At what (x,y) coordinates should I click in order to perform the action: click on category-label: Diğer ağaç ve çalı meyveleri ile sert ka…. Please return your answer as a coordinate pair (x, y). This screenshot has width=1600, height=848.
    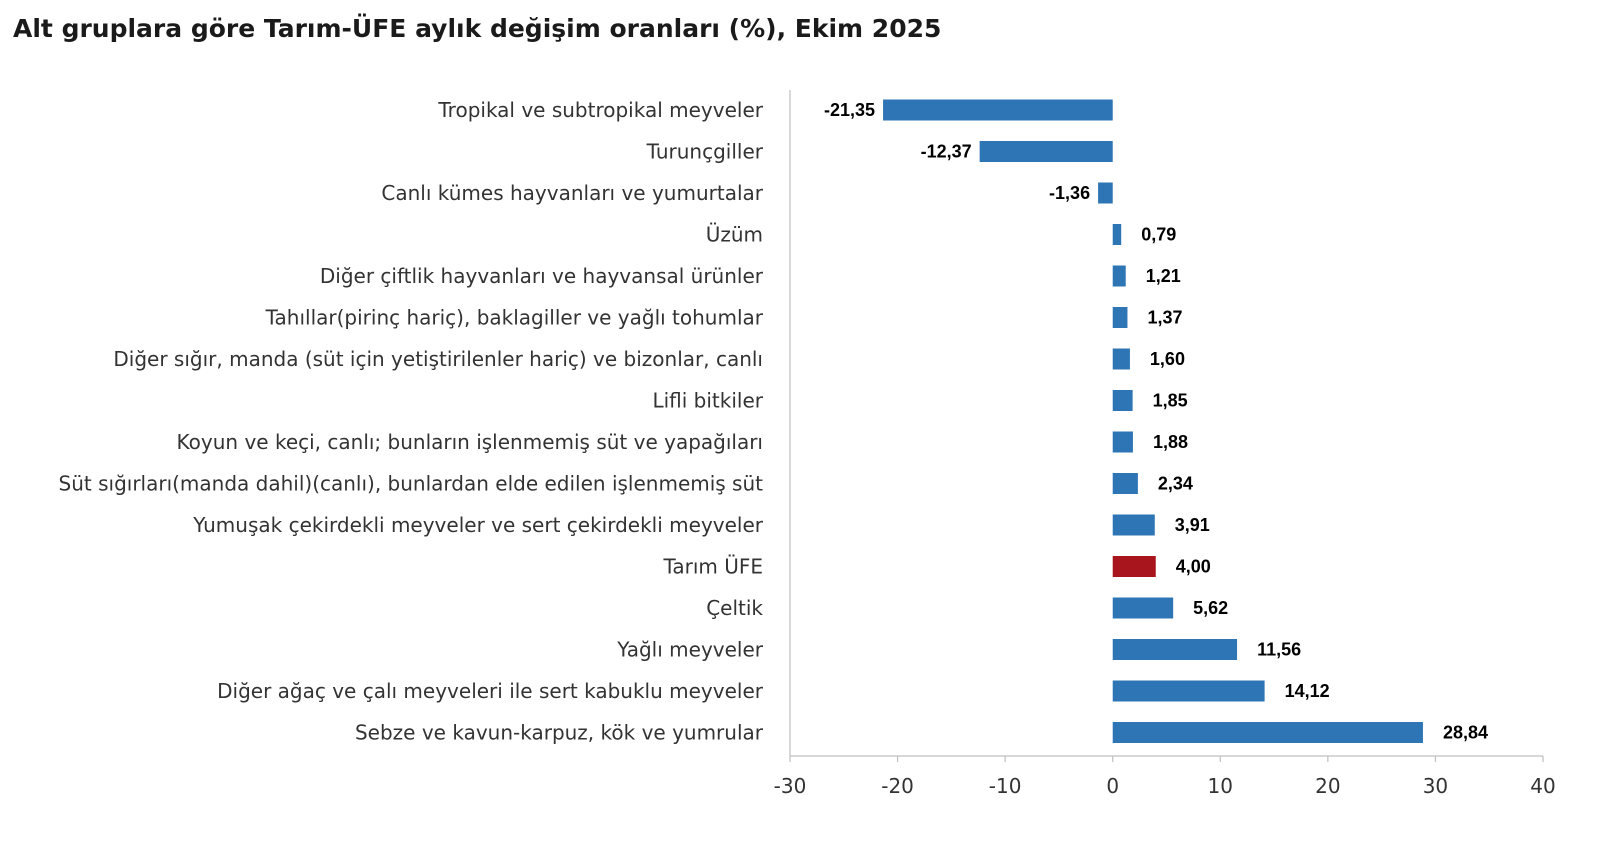
    Looking at the image, I should click on (490, 691).